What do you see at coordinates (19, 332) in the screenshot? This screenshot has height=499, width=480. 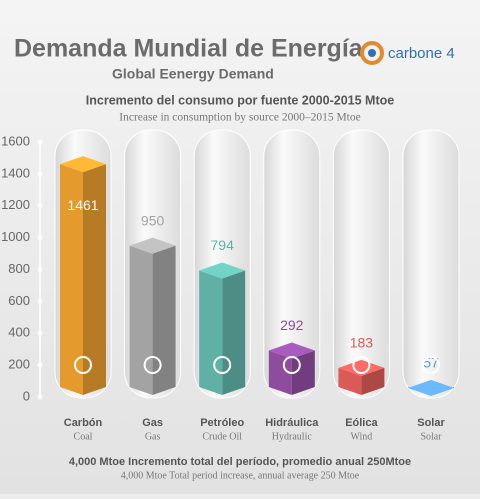 I see `y-tick-label: 400` at bounding box center [19, 332].